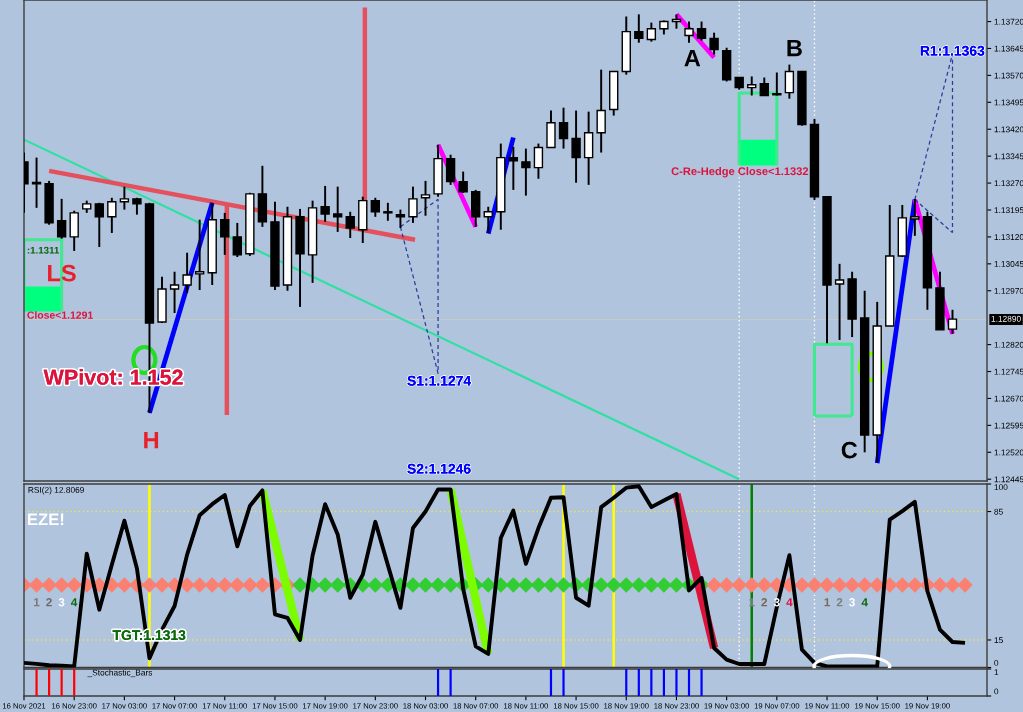 The image size is (1023, 712). I want to click on y-tick-label: 1, so click(996, 672).